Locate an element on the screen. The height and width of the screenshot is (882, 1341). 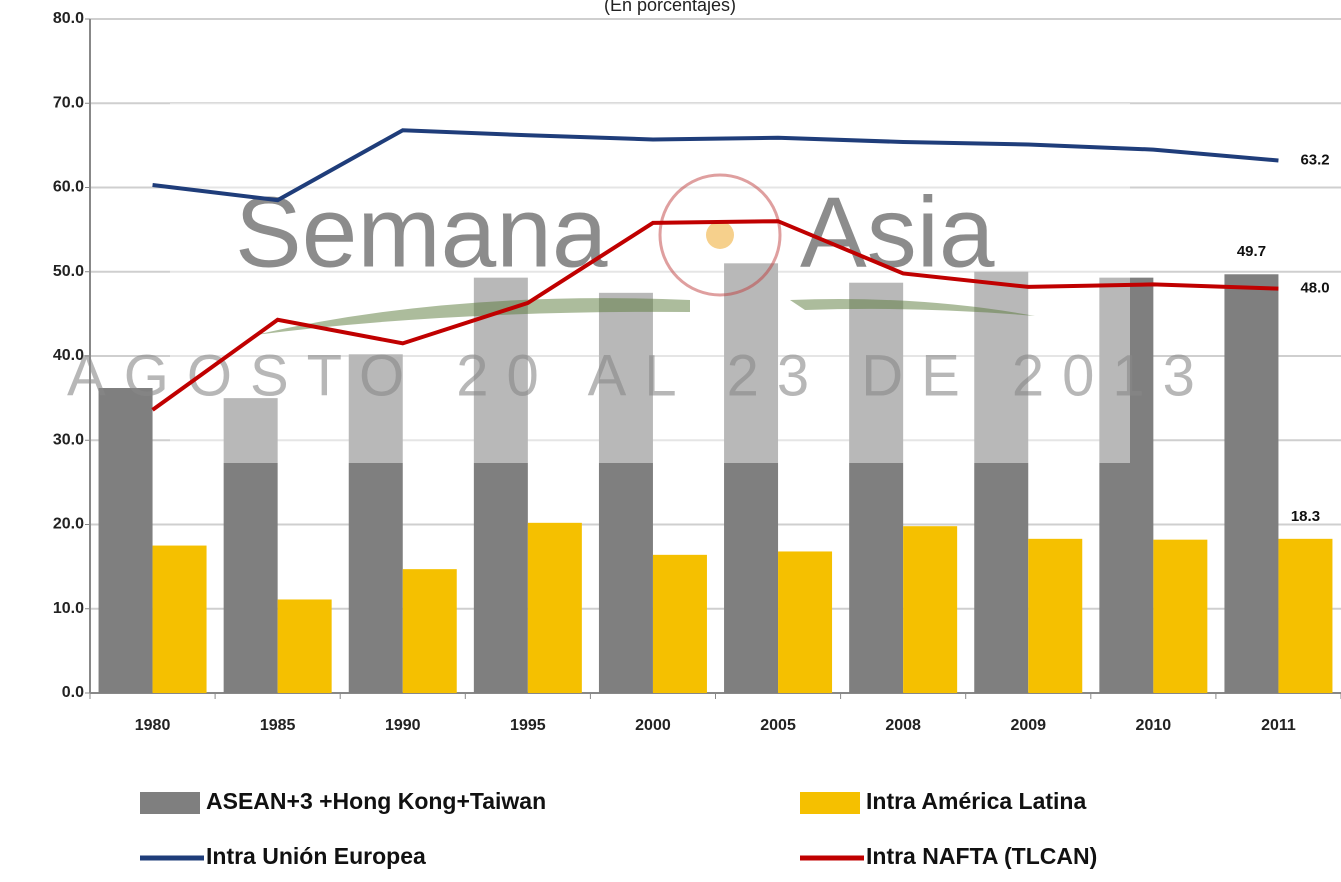
y-tick-label: 60.0 is located at coordinates (68, 187).